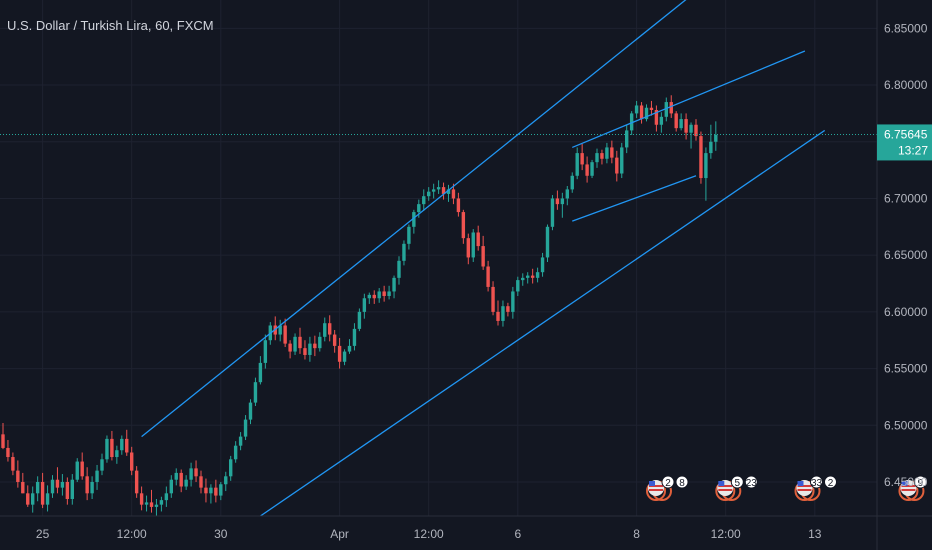 The image size is (932, 550). What do you see at coordinates (636, 534) in the screenshot?
I see `x-tick-label: 8` at bounding box center [636, 534].